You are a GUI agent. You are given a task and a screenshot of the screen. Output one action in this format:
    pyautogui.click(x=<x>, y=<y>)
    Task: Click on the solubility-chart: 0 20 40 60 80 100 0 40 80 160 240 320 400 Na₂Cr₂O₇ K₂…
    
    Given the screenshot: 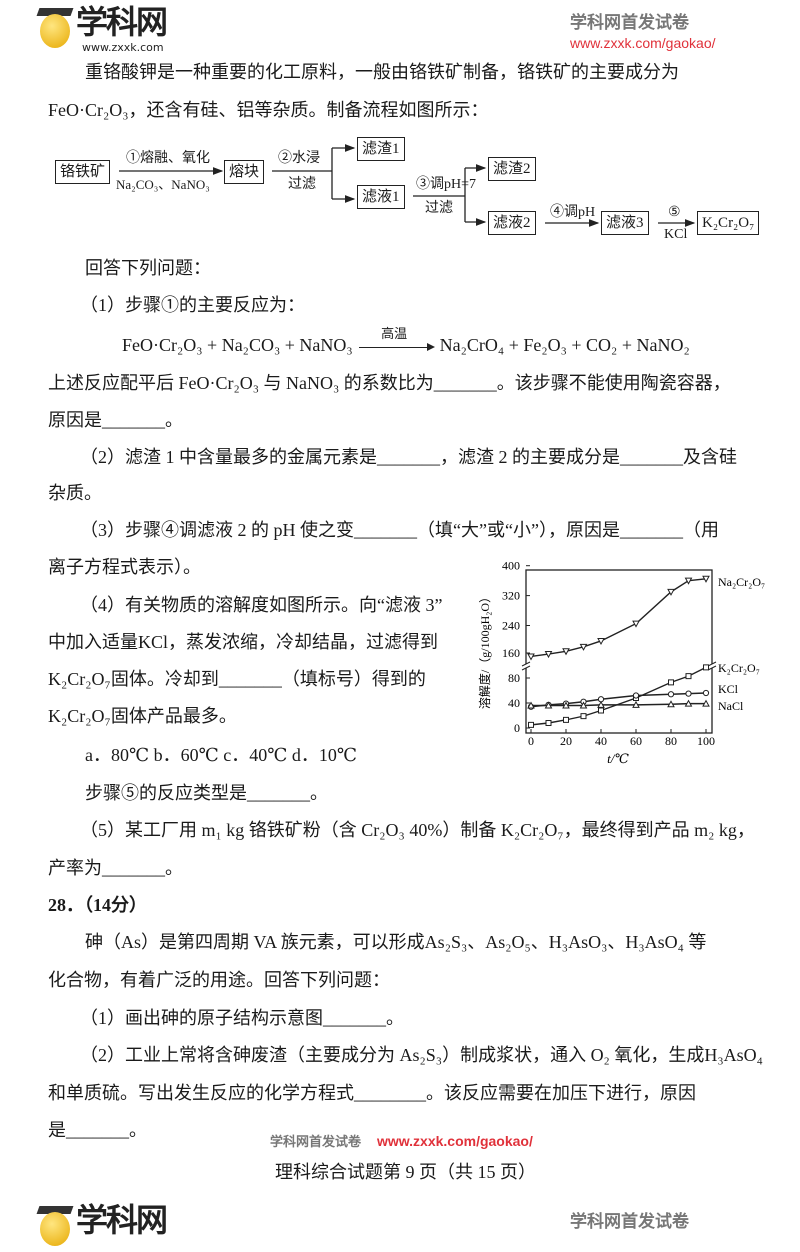 What is the action you would take?
    pyautogui.click(x=621, y=662)
    